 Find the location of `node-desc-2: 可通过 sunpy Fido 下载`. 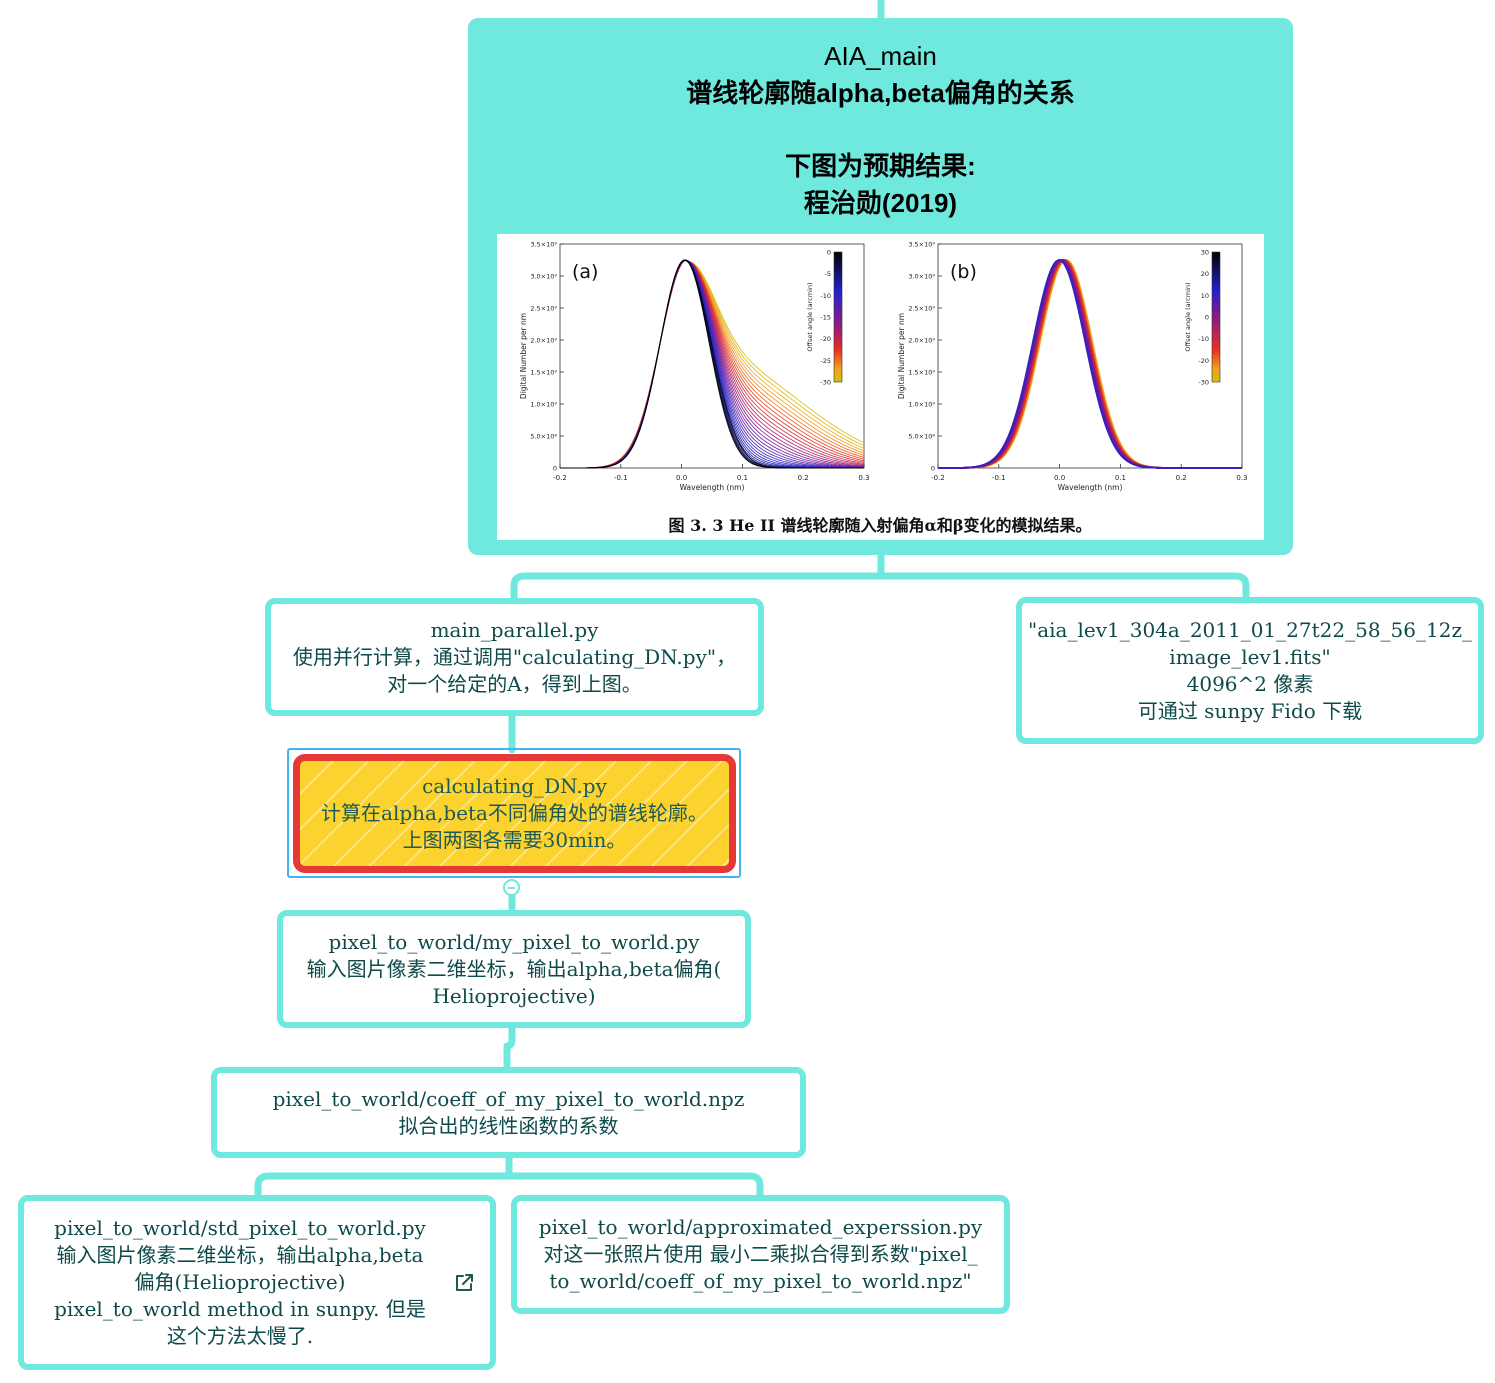

node-desc-2: 可通过 sunpy Fido 下载 is located at coordinates (1250, 710).